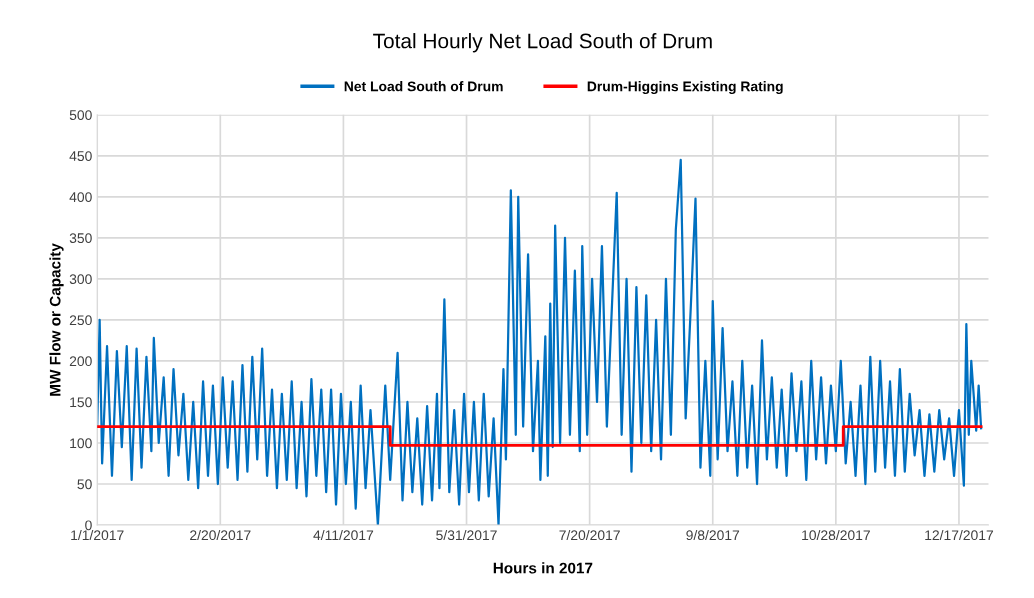 The height and width of the screenshot is (598, 1034). What do you see at coordinates (343, 535) in the screenshot?
I see `x-tick-label: 4/11/2017` at bounding box center [343, 535].